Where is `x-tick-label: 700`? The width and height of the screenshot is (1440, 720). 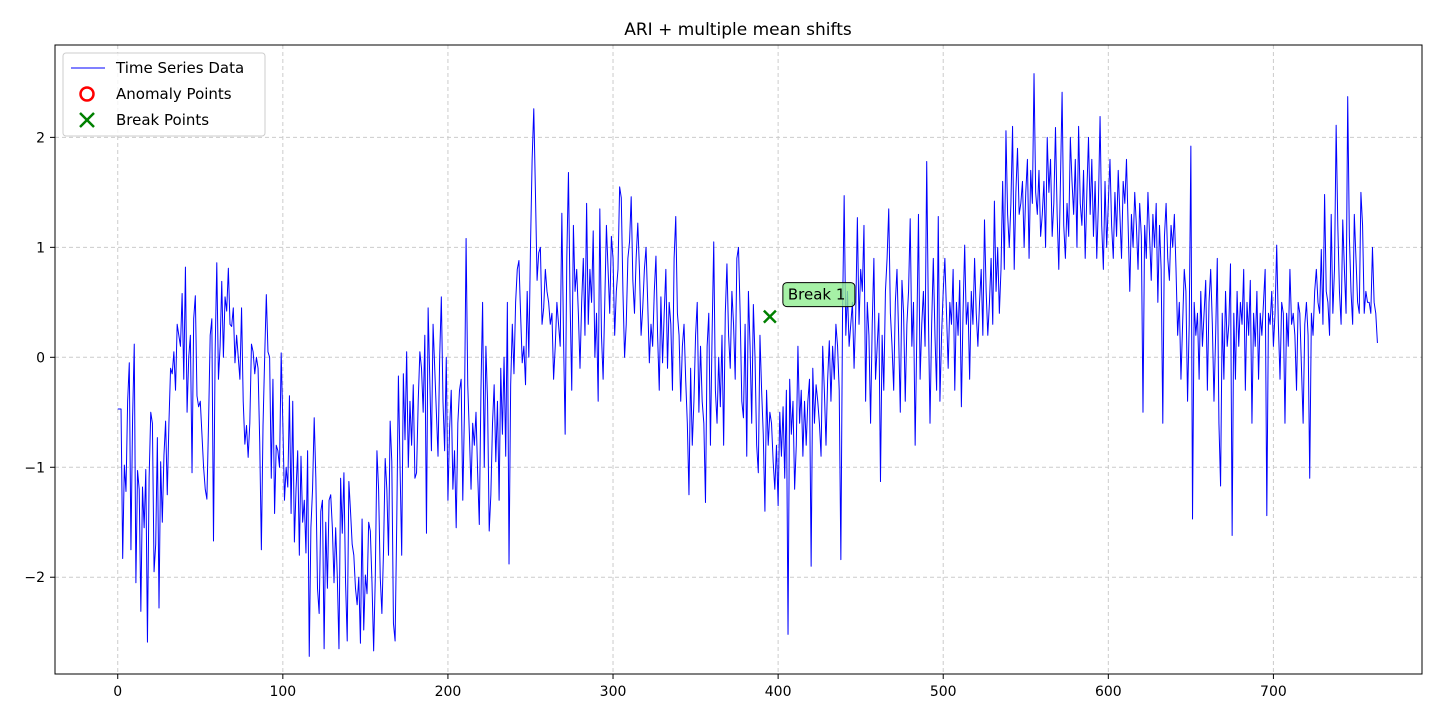
x-tick-label: 700 is located at coordinates (1273, 692).